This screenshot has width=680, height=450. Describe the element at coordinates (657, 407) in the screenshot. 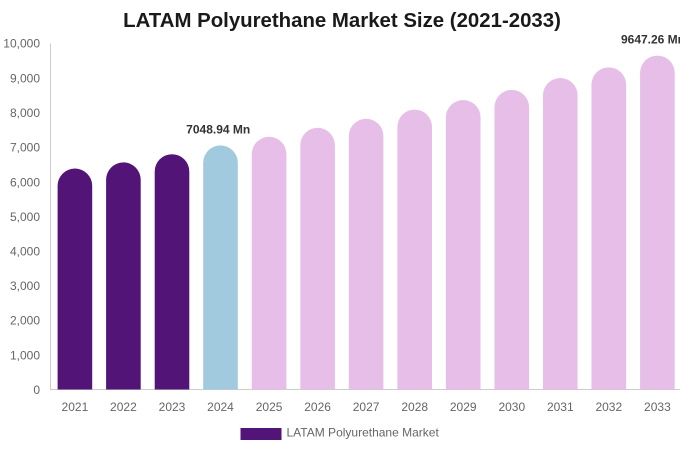

I see `svg-text: 2033` at that location.